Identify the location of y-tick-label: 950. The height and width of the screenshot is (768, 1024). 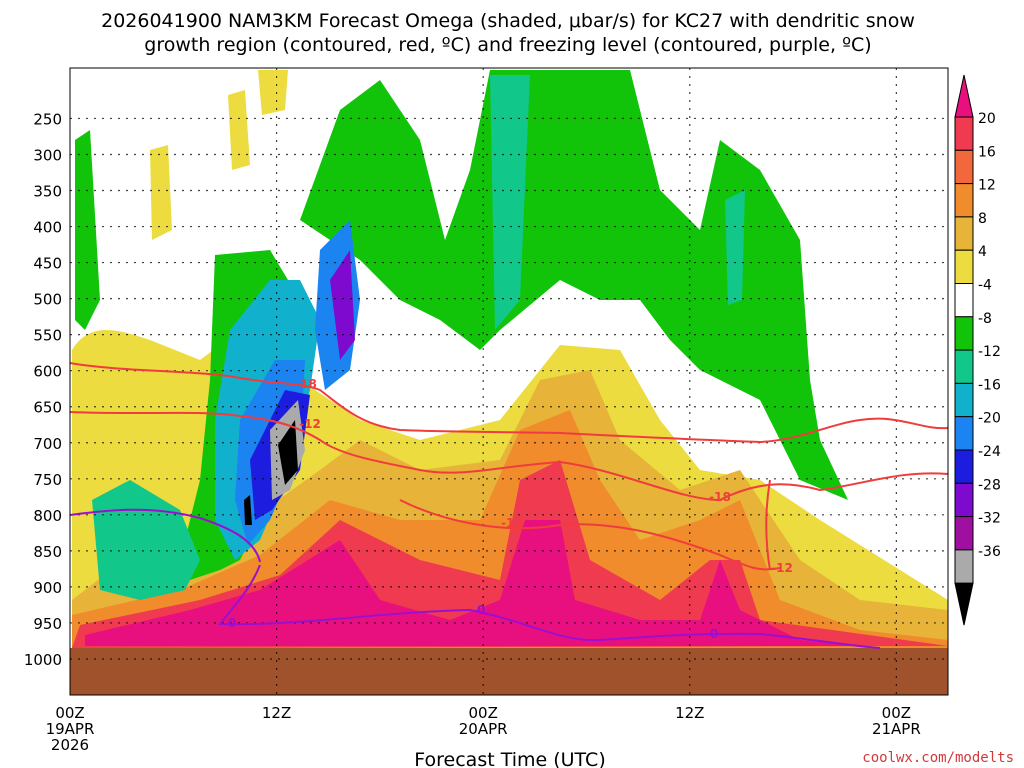
(47, 624).